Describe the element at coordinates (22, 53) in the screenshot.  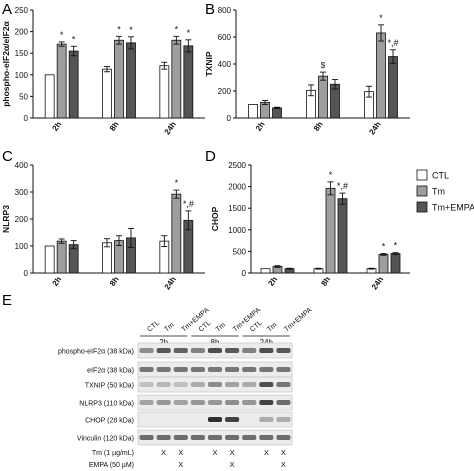
I see `y-tick-label: 150` at that location.